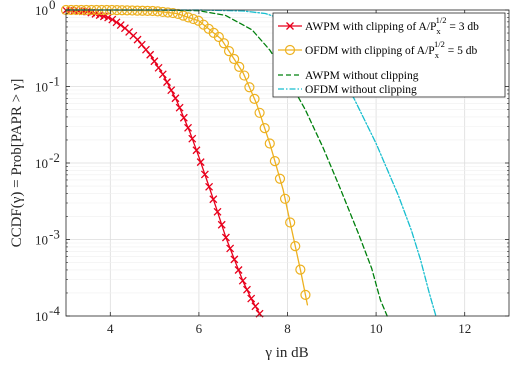  I want to click on legend-label: AWPM without clipping, so click(362, 76).